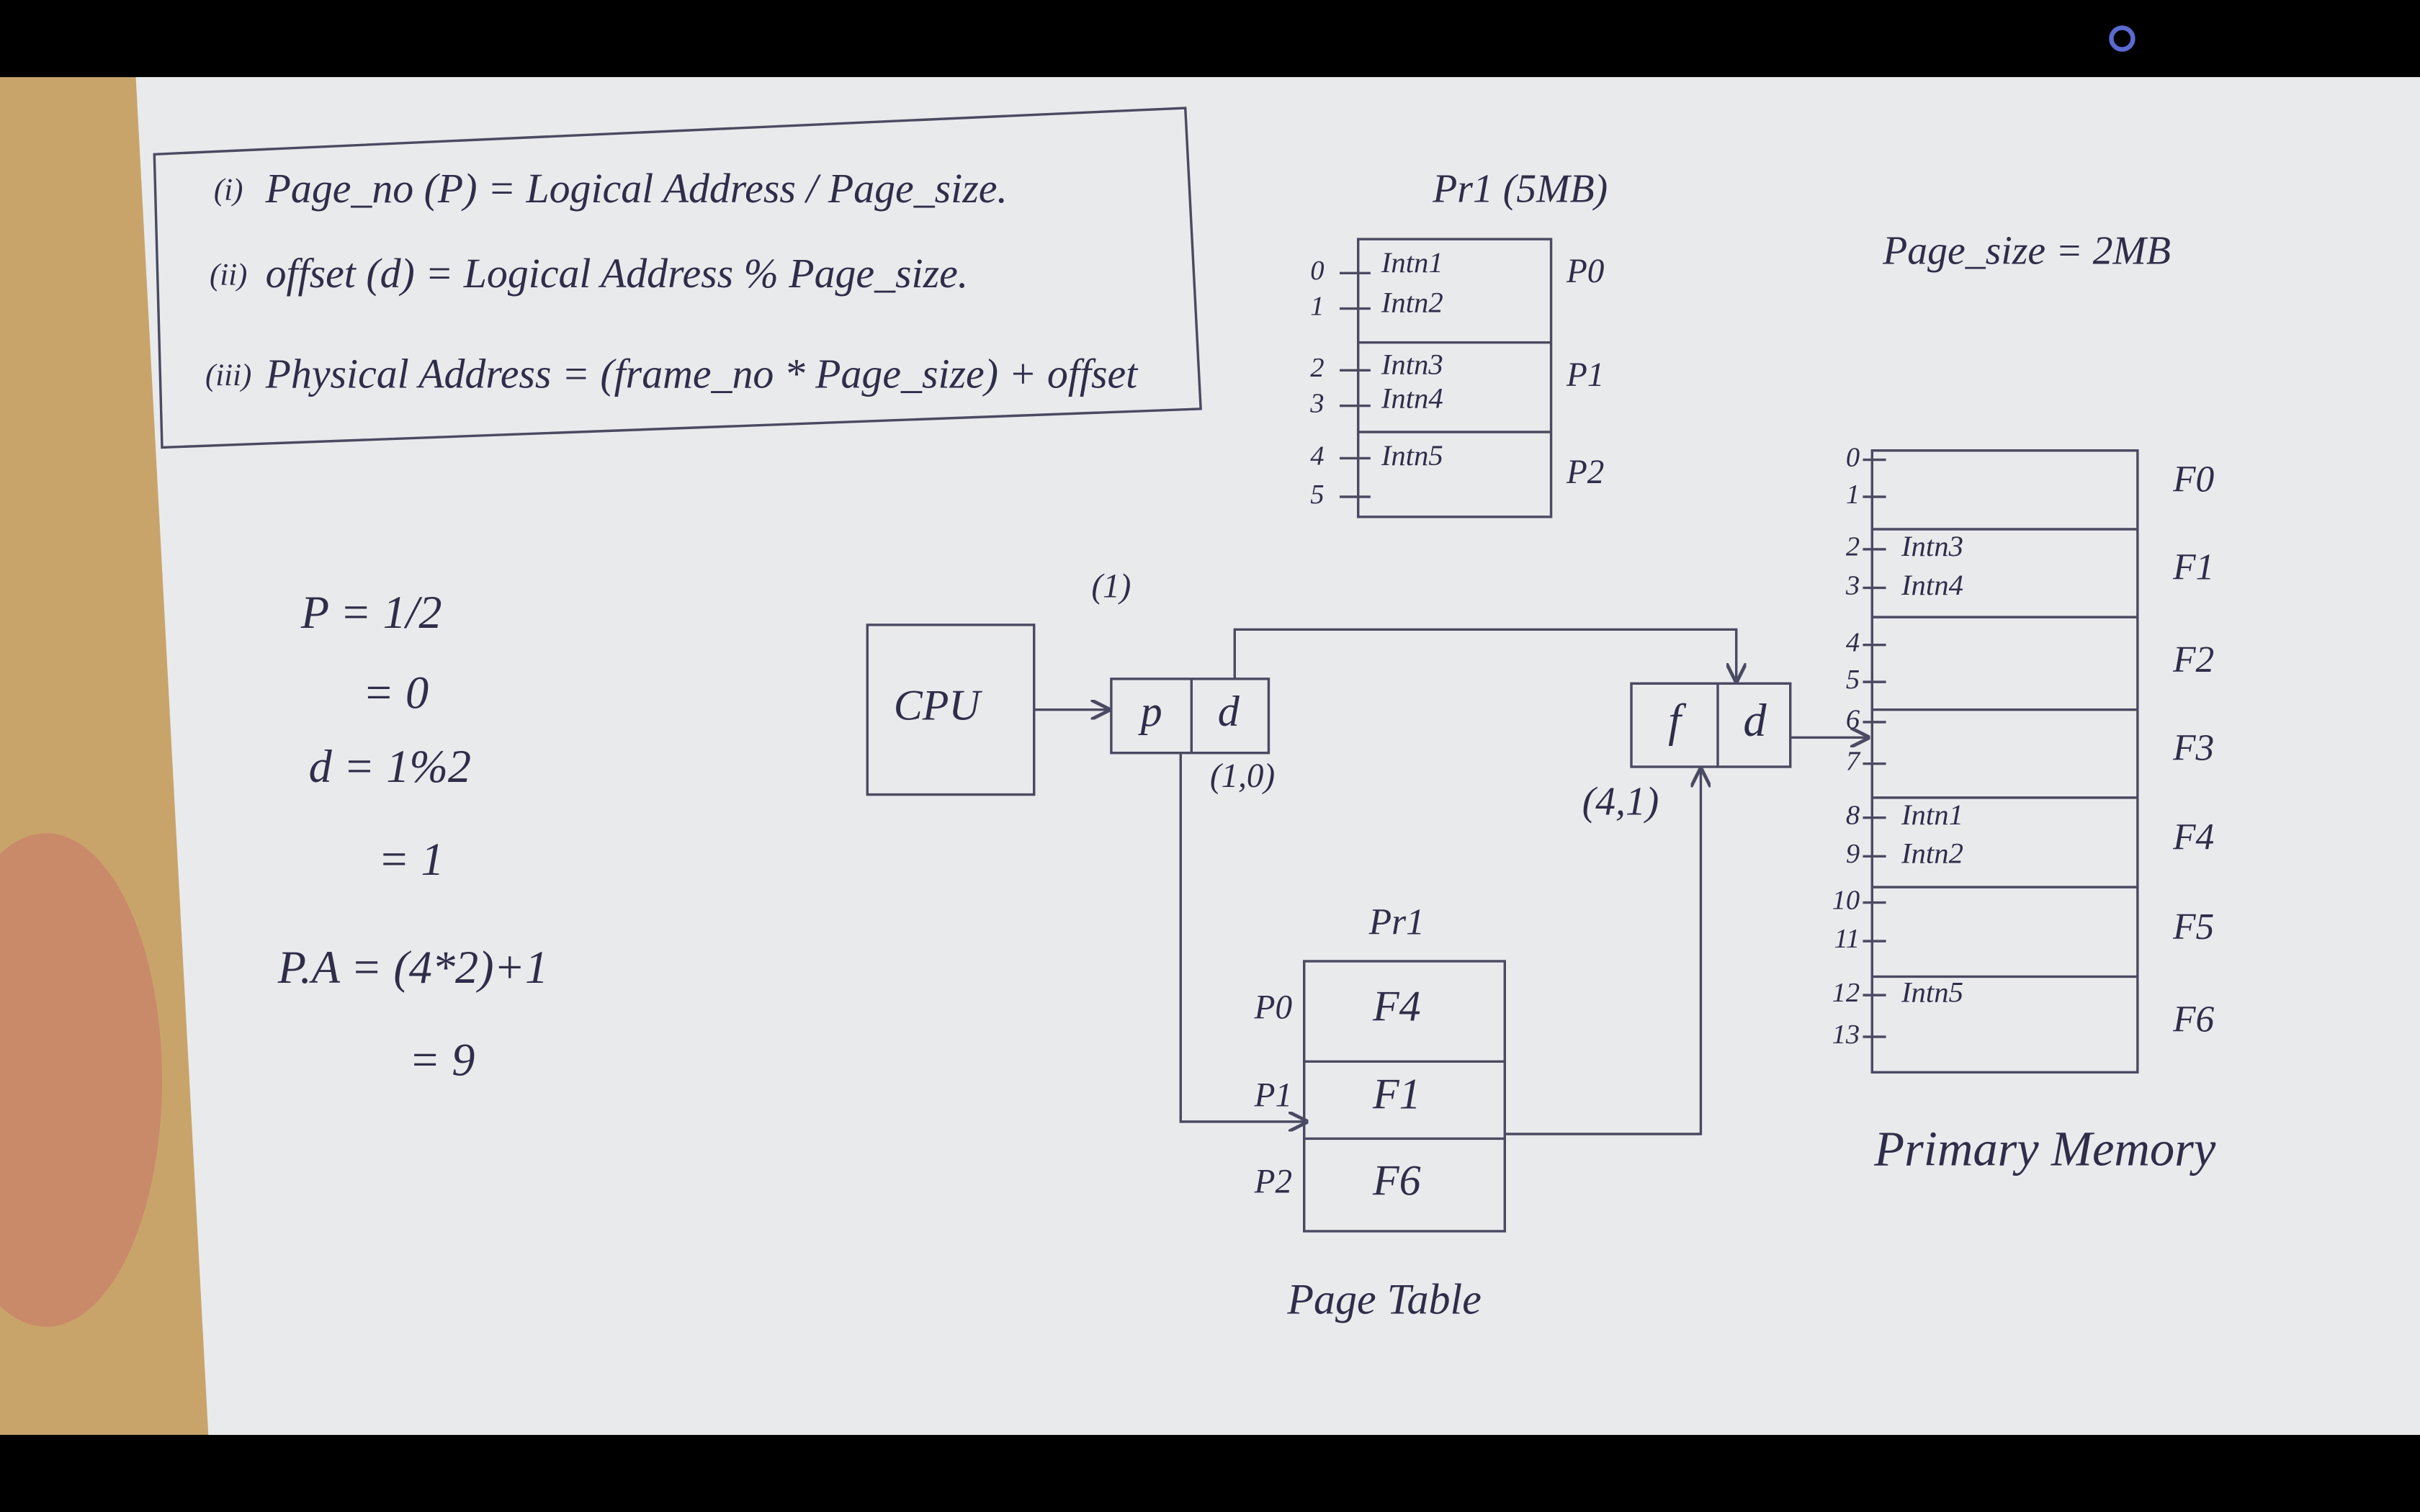 The height and width of the screenshot is (1512, 2420). What do you see at coordinates (1853, 495) in the screenshot?
I see `memory-index: 1` at bounding box center [1853, 495].